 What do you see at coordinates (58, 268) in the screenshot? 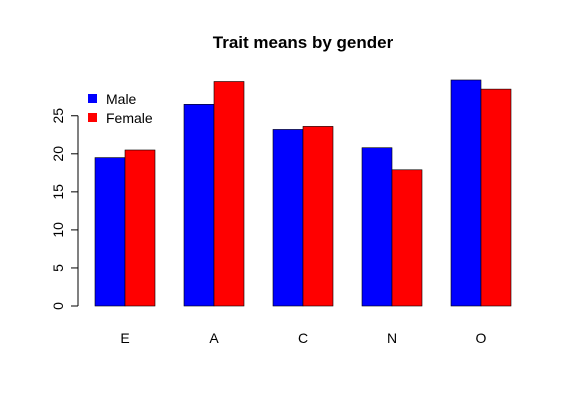
I see `y-tick-label: 5` at bounding box center [58, 268].